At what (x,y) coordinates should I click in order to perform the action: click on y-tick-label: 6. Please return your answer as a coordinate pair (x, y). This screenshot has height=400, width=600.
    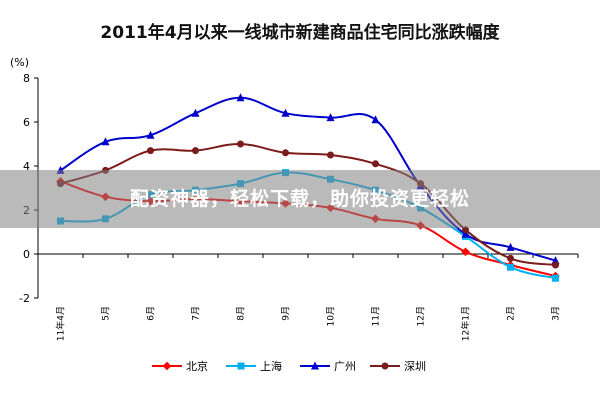
    Looking at the image, I should click on (26, 122).